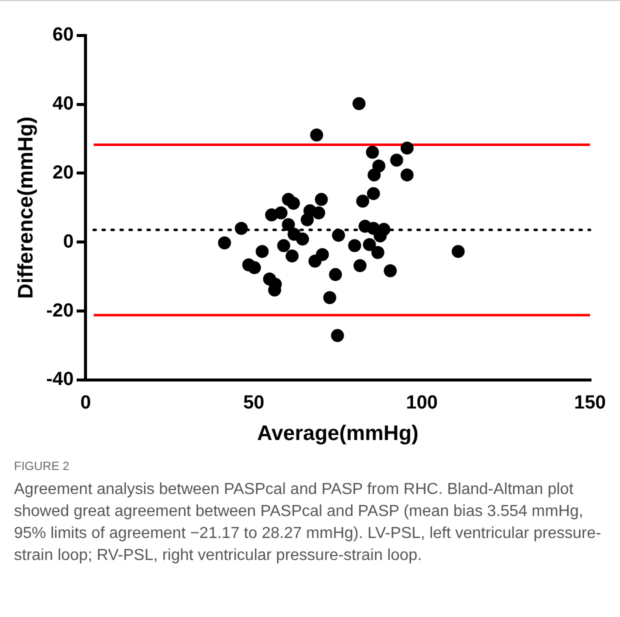  Describe the element at coordinates (63, 104) in the screenshot. I see `y-tick-label: 40` at that location.